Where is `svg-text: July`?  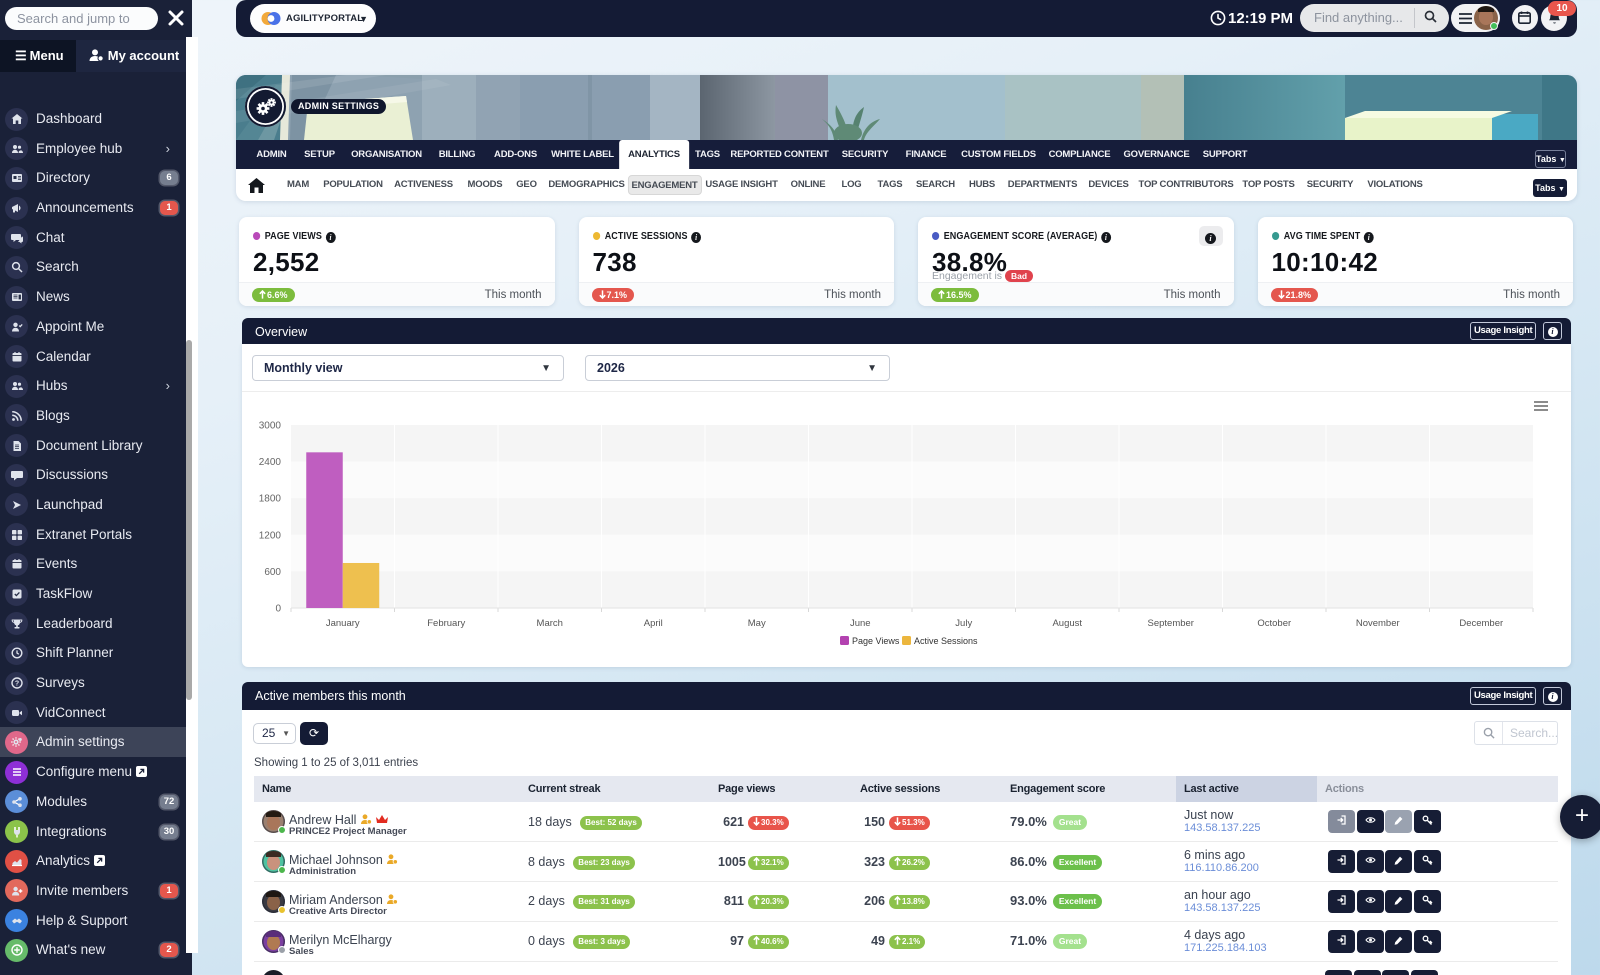
svg-text: July is located at coordinates (963, 623).